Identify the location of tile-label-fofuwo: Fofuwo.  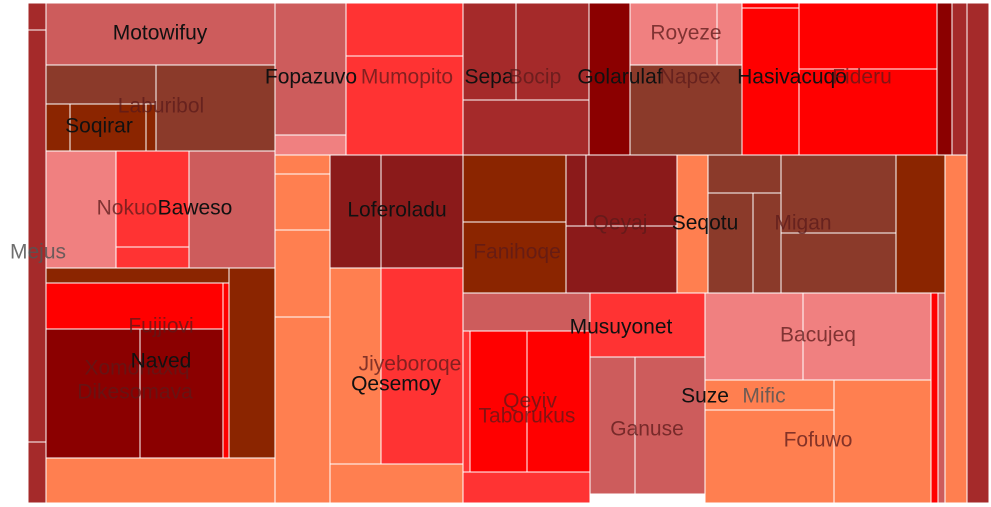
(818, 440).